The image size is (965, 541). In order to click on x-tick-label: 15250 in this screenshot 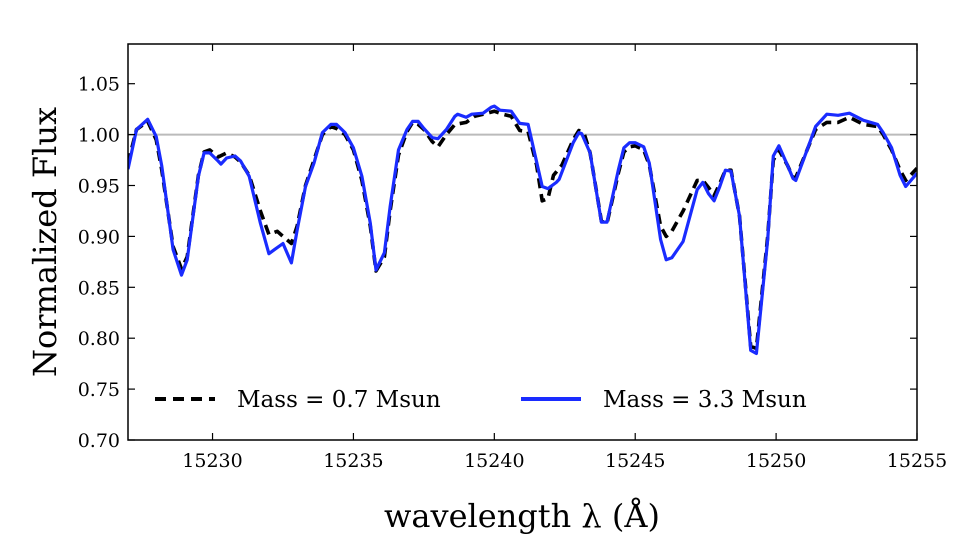, I will do `click(776, 461)`.